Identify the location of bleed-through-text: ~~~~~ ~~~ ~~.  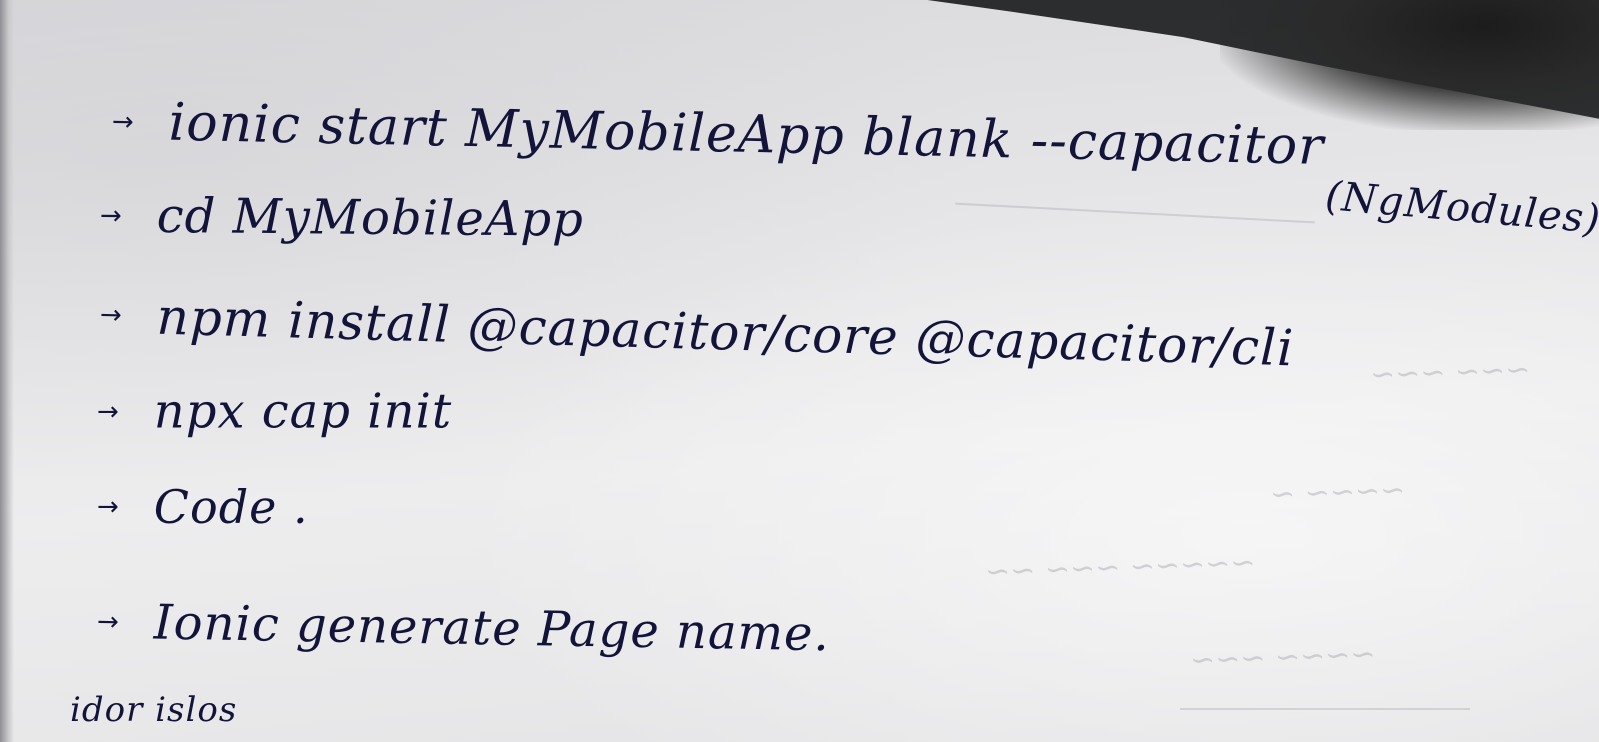
(1120, 567).